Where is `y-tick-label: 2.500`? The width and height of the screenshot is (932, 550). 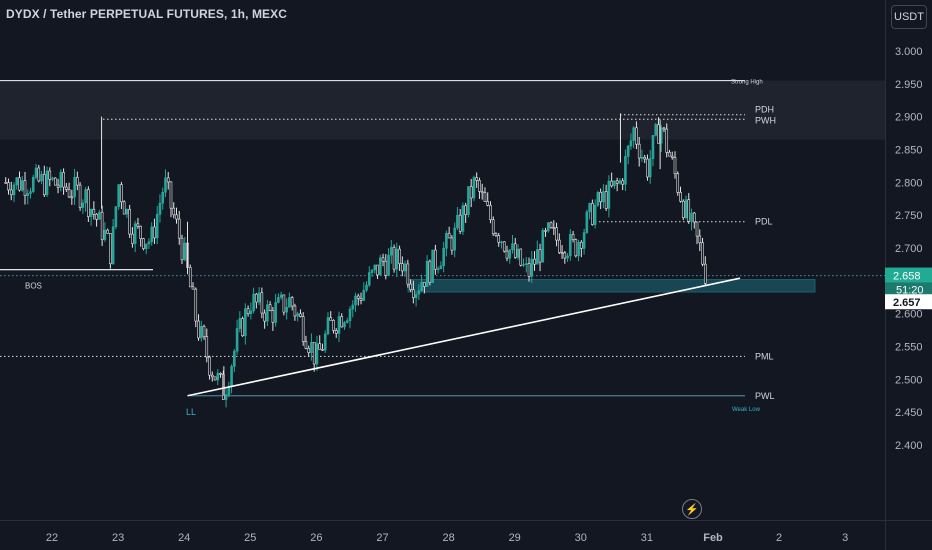 y-tick-label: 2.500 is located at coordinates (909, 380).